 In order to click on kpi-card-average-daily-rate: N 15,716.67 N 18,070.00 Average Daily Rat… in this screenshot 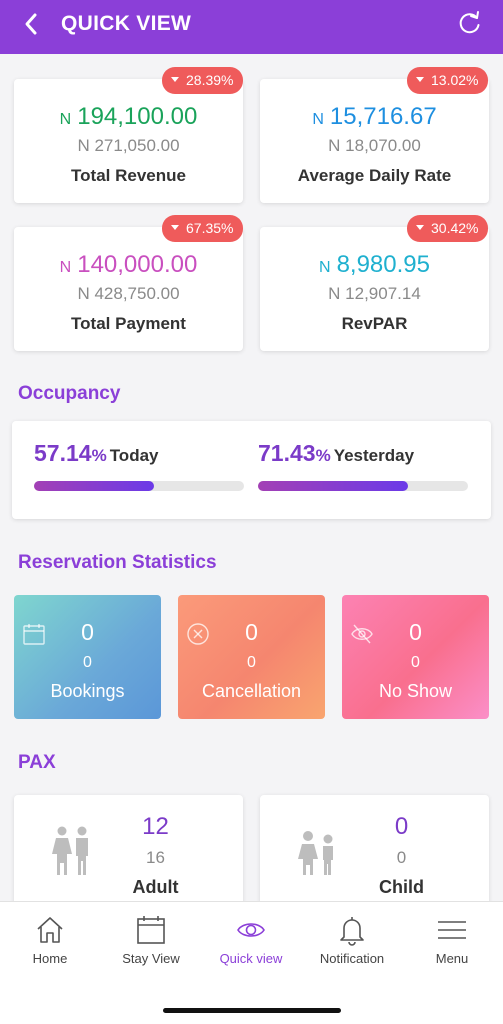, I will do `click(374, 141)`.